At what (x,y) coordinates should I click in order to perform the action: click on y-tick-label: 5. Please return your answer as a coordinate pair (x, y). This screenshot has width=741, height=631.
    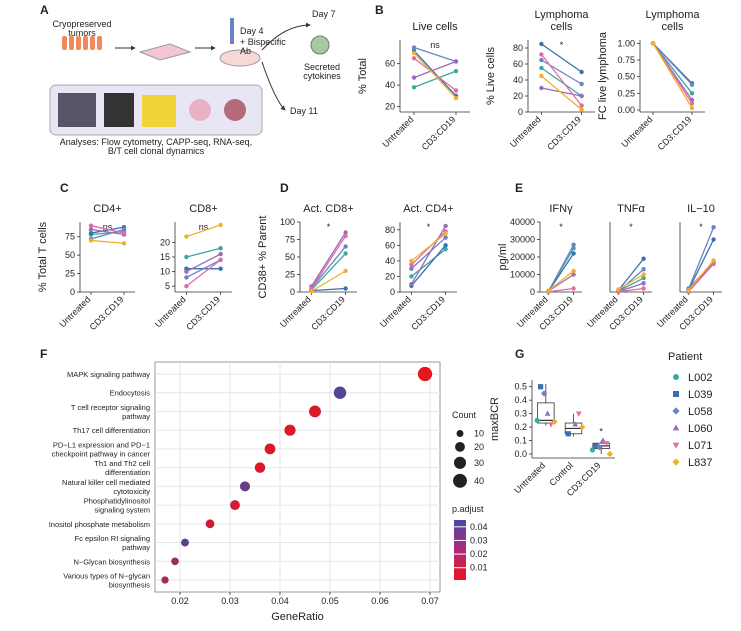
    Looking at the image, I should click on (167, 286).